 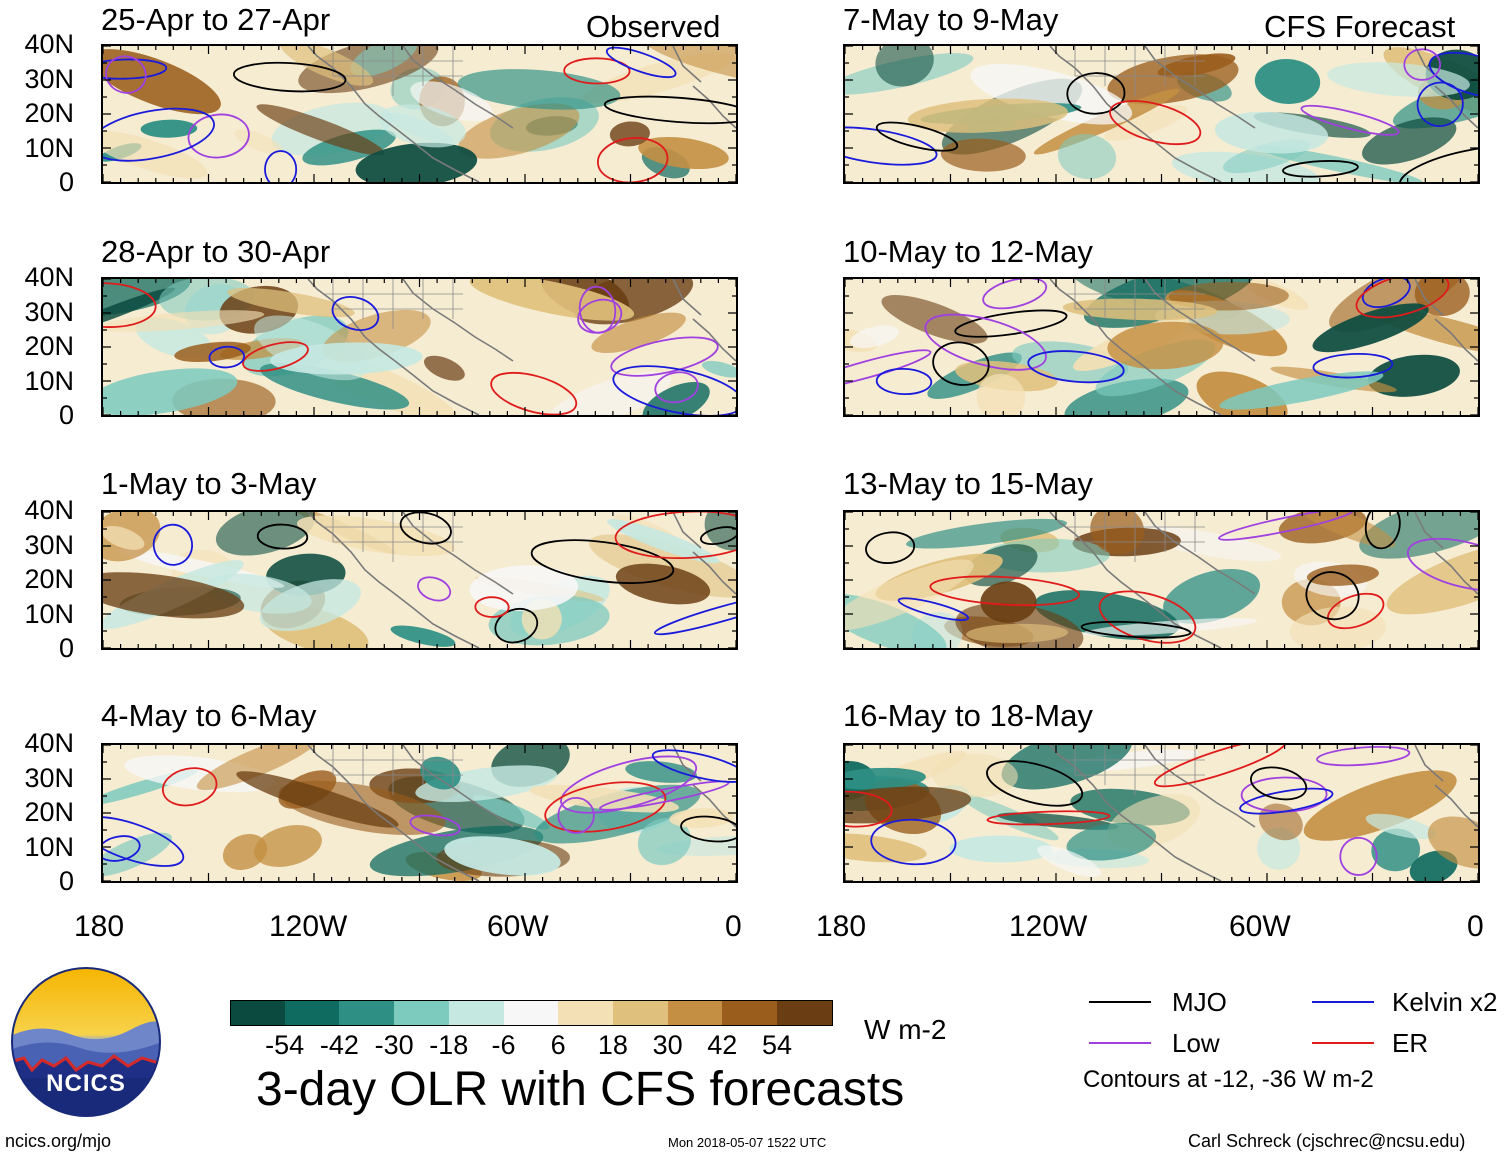 I want to click on legend-label-kelvin: Kelvin x2, so click(x=1445, y=1002).